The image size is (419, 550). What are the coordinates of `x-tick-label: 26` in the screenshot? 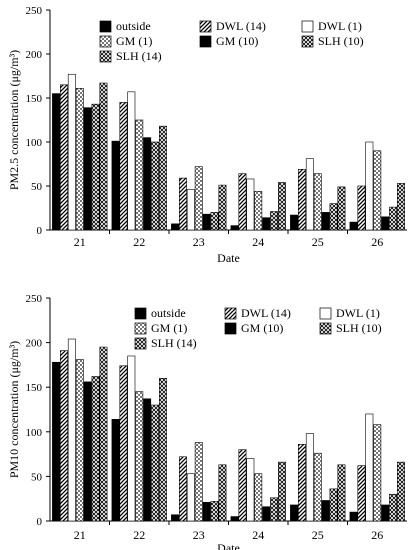 It's located at (377, 242).